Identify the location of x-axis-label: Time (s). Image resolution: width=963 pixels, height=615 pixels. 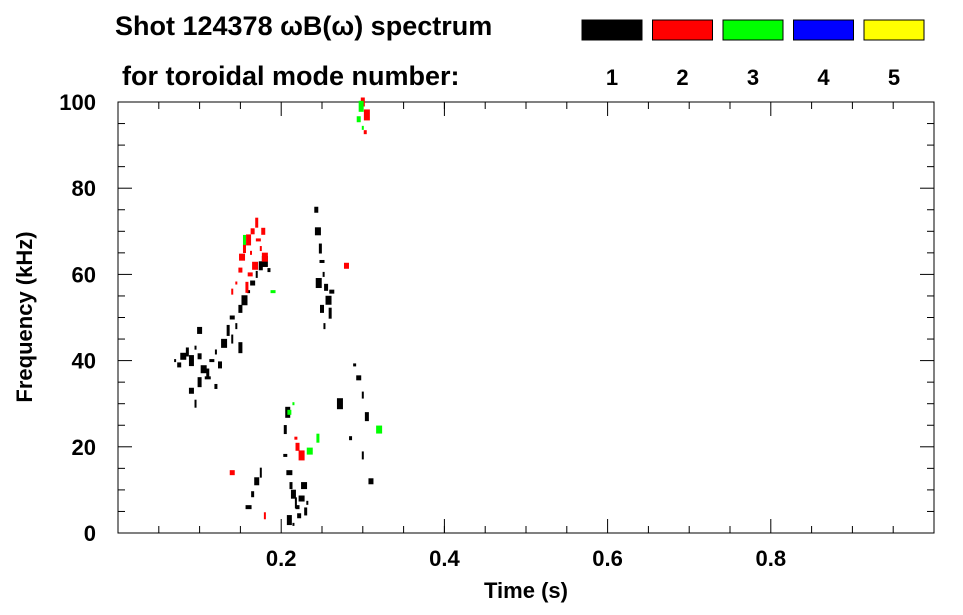
(526, 590).